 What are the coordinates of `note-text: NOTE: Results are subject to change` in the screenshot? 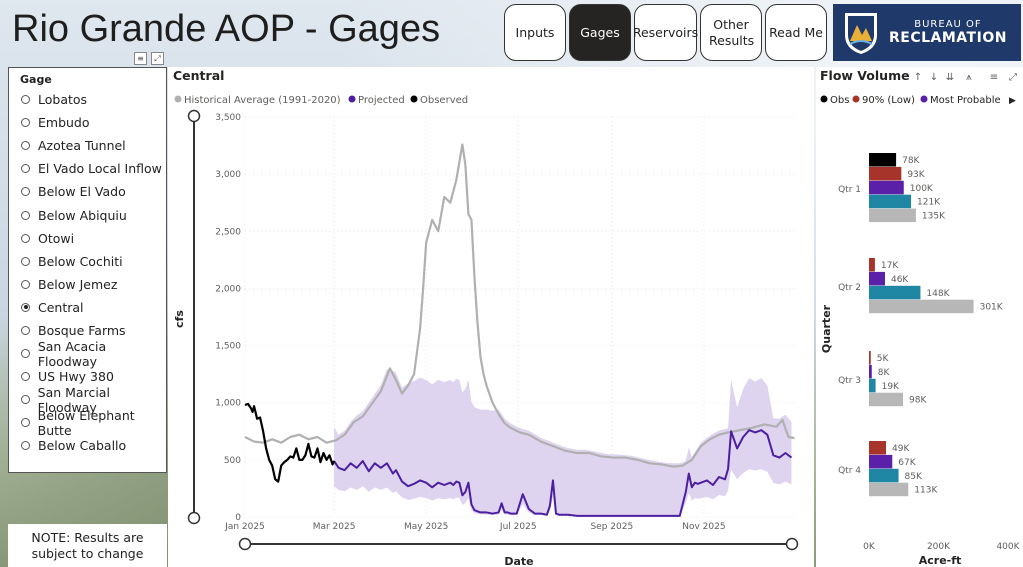 It's located at (87, 545).